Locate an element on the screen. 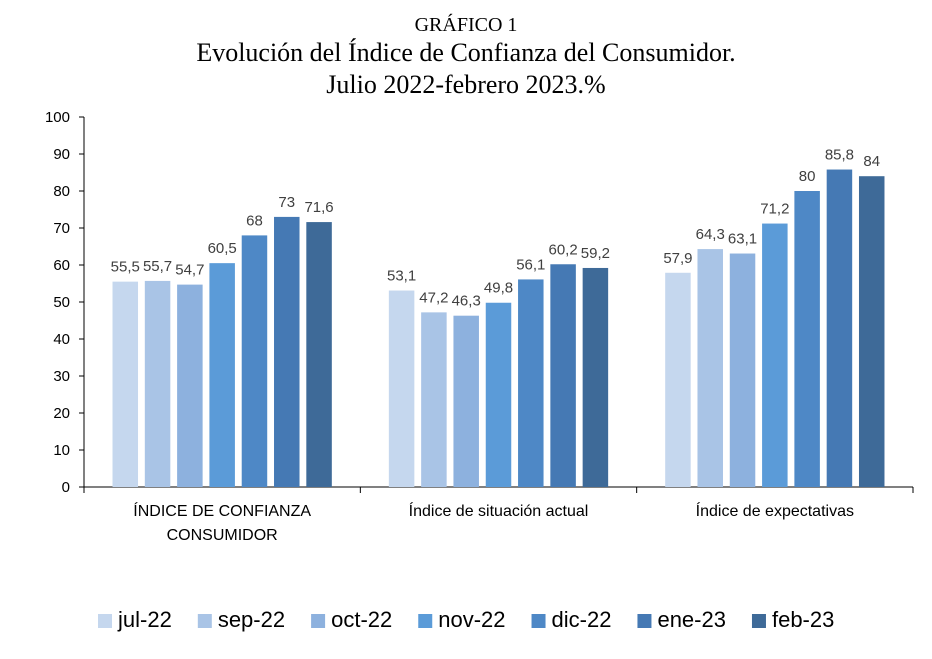 This screenshot has width=932, height=659. y-tick-label: 60 is located at coordinates (61, 265).